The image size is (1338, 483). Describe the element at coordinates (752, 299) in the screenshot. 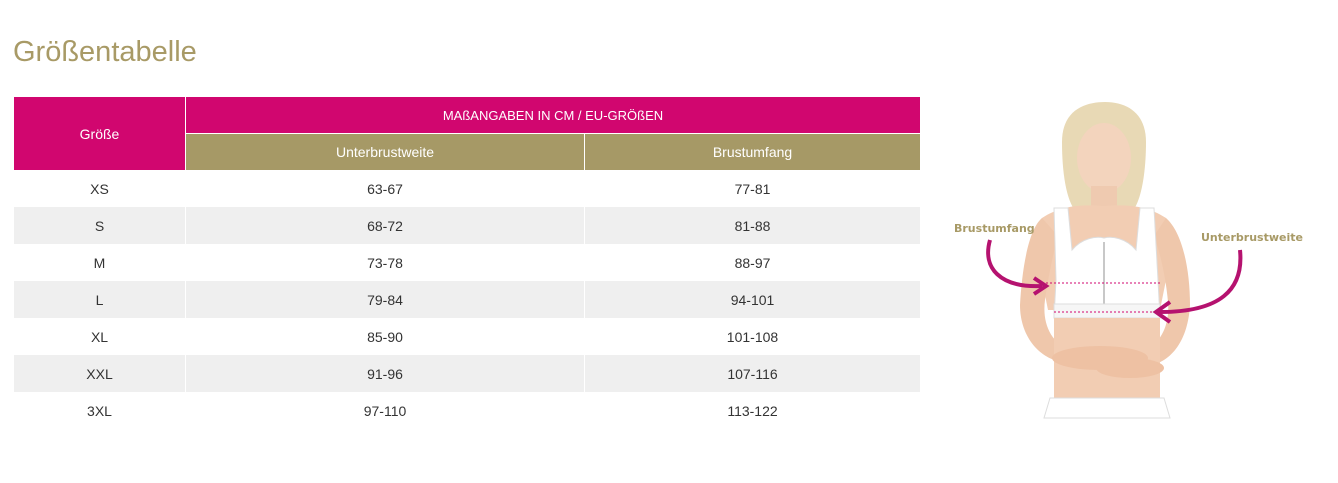

I see `bust-cell: 94-101` at that location.